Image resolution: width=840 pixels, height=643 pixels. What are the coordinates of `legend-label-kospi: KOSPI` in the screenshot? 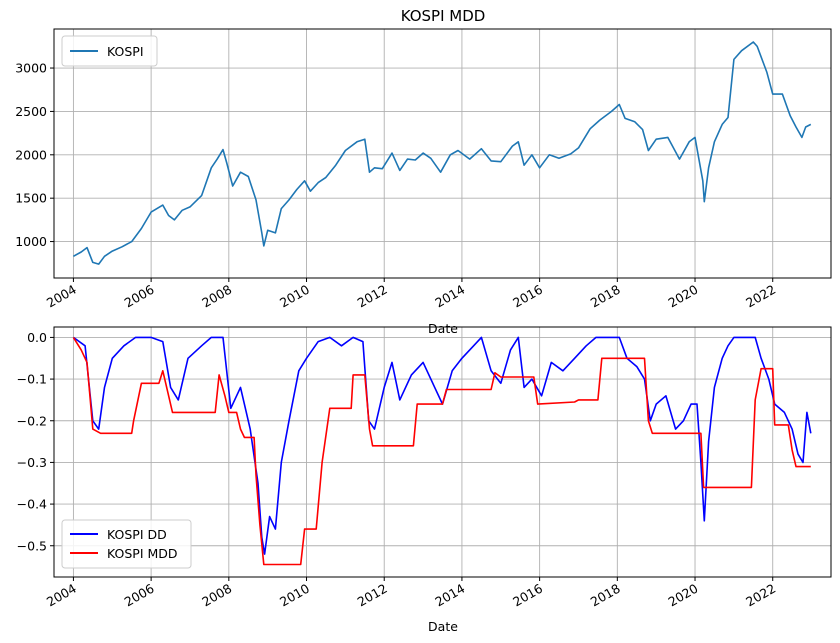 It's located at (125, 51).